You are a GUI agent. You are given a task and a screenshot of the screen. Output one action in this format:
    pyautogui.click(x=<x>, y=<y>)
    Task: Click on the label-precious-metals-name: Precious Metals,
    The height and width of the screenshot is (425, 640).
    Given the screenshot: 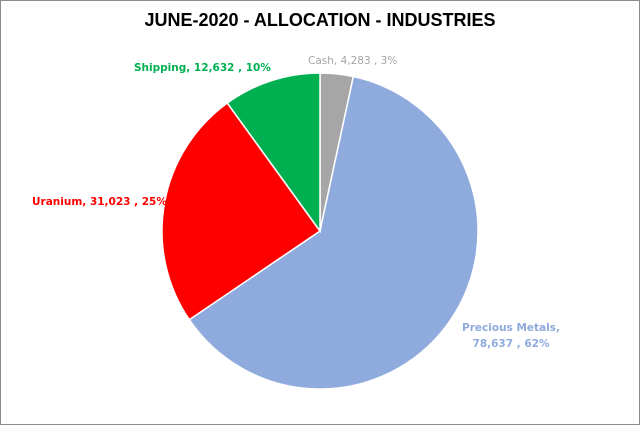 What is the action you would take?
    pyautogui.click(x=511, y=328)
    